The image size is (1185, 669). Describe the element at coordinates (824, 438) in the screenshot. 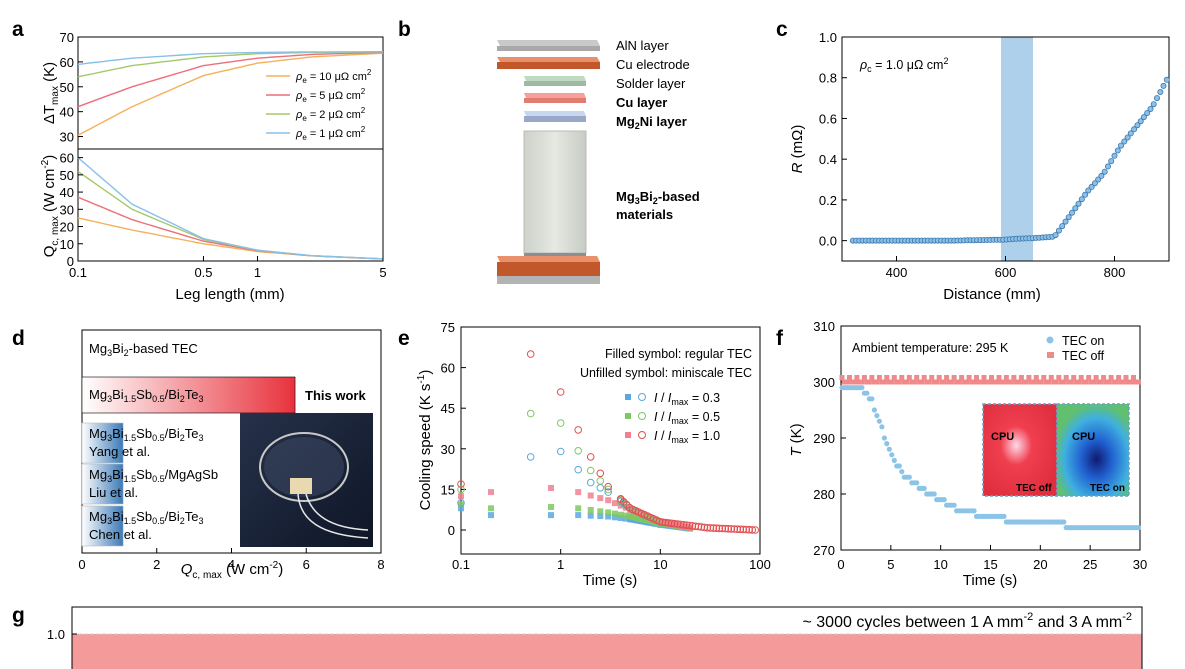

I see `f-ytick-label: 290` at that location.